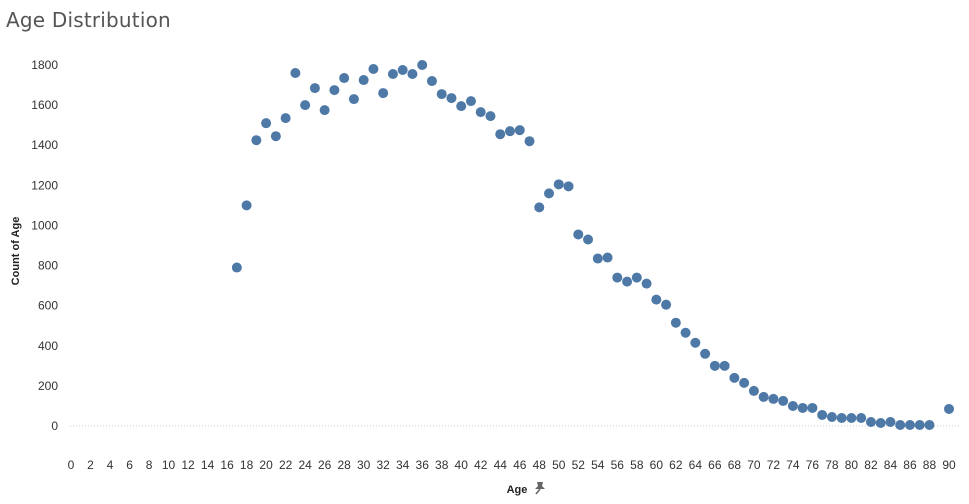 This screenshot has width=969, height=504. I want to click on x-axis-title: Age, so click(517, 490).